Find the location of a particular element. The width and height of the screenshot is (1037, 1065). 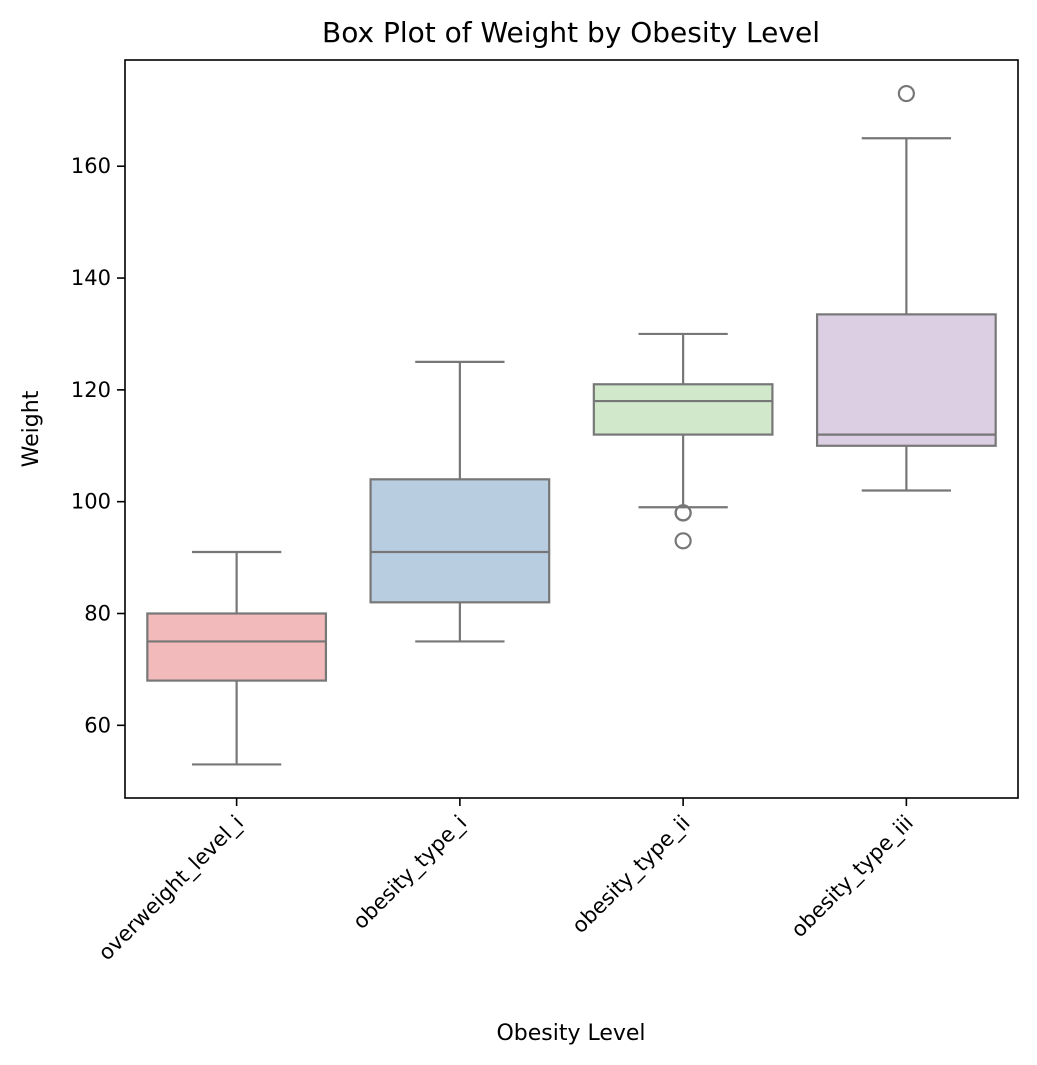

chart-title: Box Plot of Weight by Obesity Level is located at coordinates (571, 32).